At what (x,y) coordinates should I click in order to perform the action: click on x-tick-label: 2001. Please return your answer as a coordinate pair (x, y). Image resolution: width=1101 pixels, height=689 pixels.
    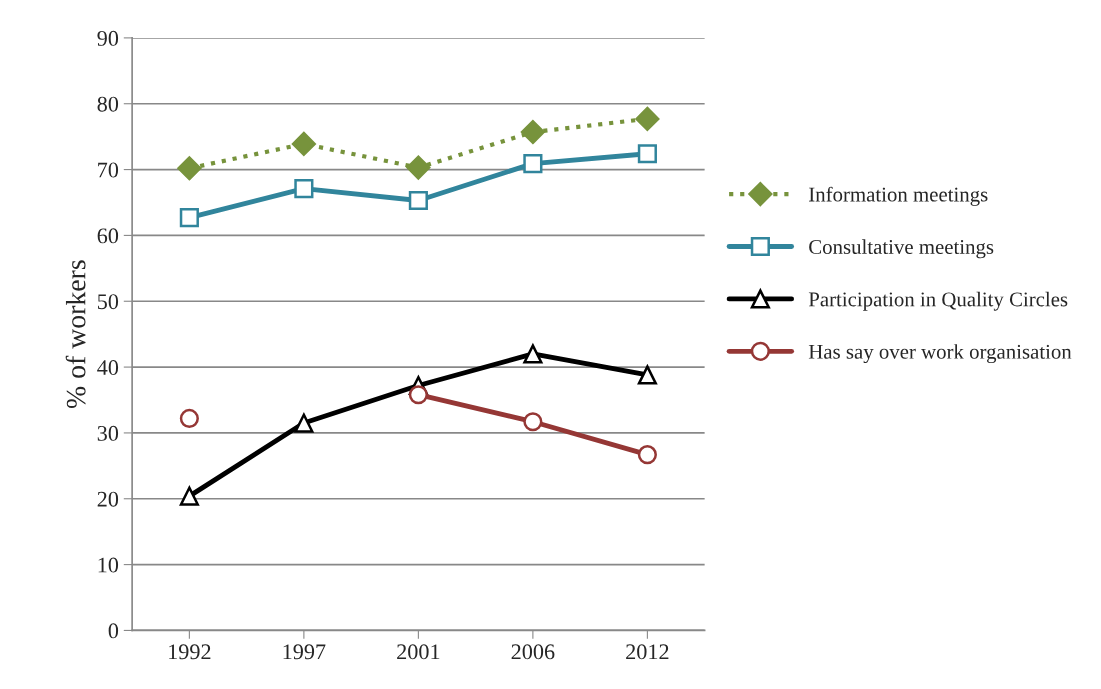
    Looking at the image, I should click on (418, 652).